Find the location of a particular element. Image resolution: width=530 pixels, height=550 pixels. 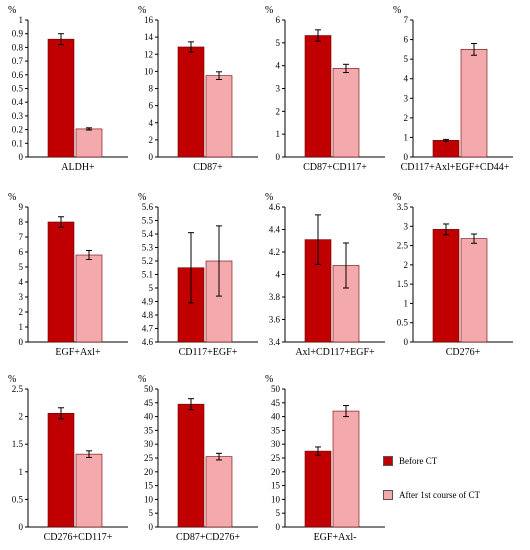

y-tick-label: 3.4 is located at coordinates (275, 342).